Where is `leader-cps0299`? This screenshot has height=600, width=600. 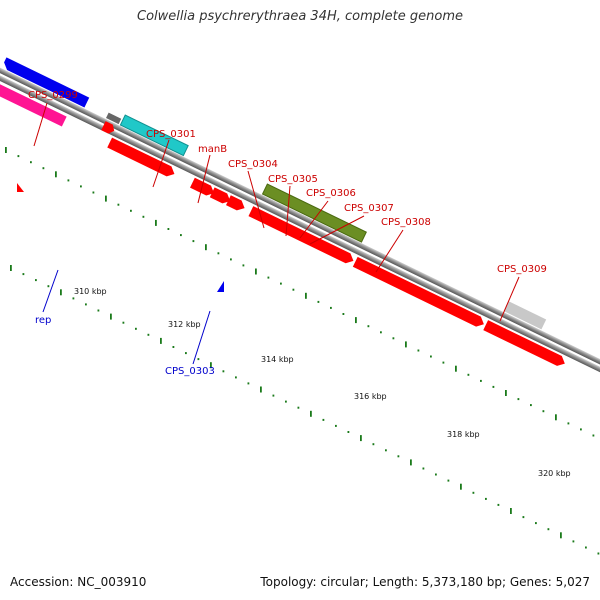
leader-cps0299 is located at coordinates (40, 124).